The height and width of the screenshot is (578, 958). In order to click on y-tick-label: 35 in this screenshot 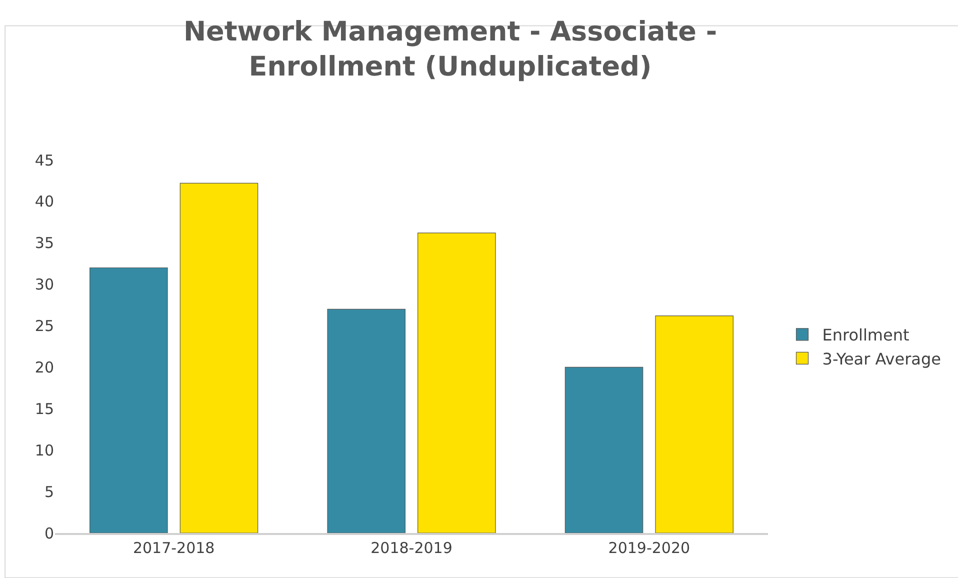, I will do `click(44, 243)`.